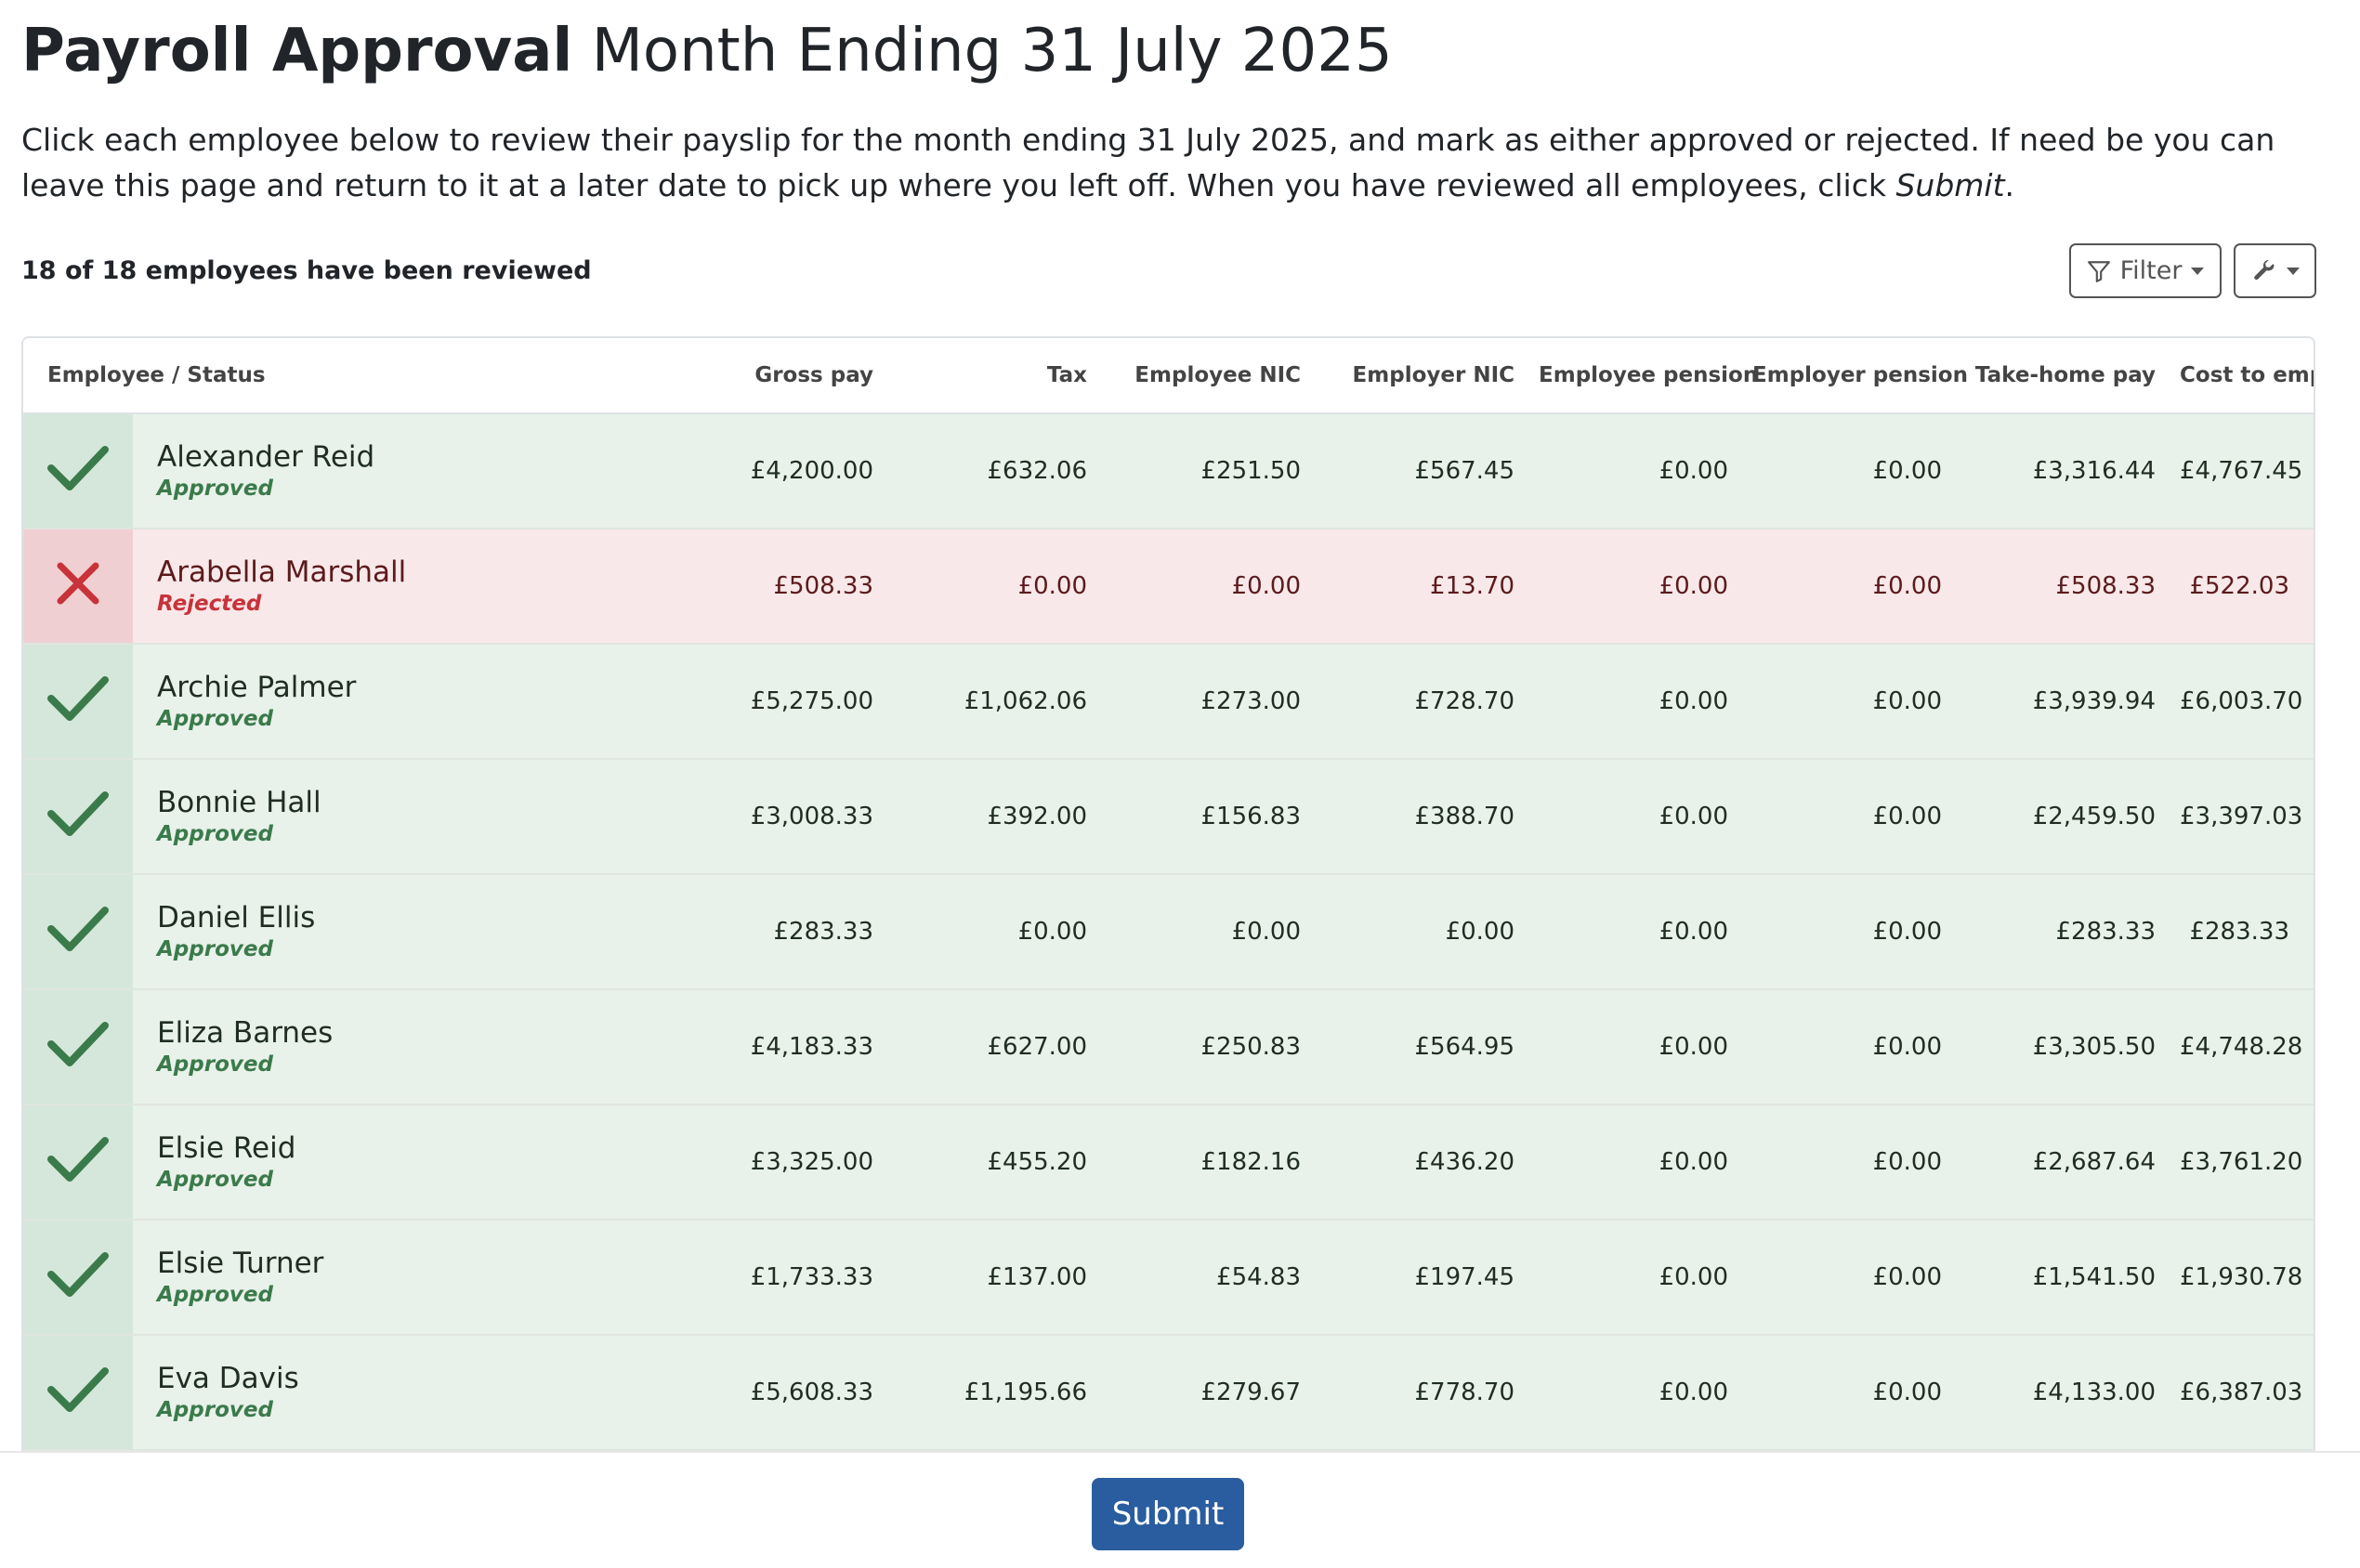  I want to click on employee-name: Archie Palmer, so click(257, 687).